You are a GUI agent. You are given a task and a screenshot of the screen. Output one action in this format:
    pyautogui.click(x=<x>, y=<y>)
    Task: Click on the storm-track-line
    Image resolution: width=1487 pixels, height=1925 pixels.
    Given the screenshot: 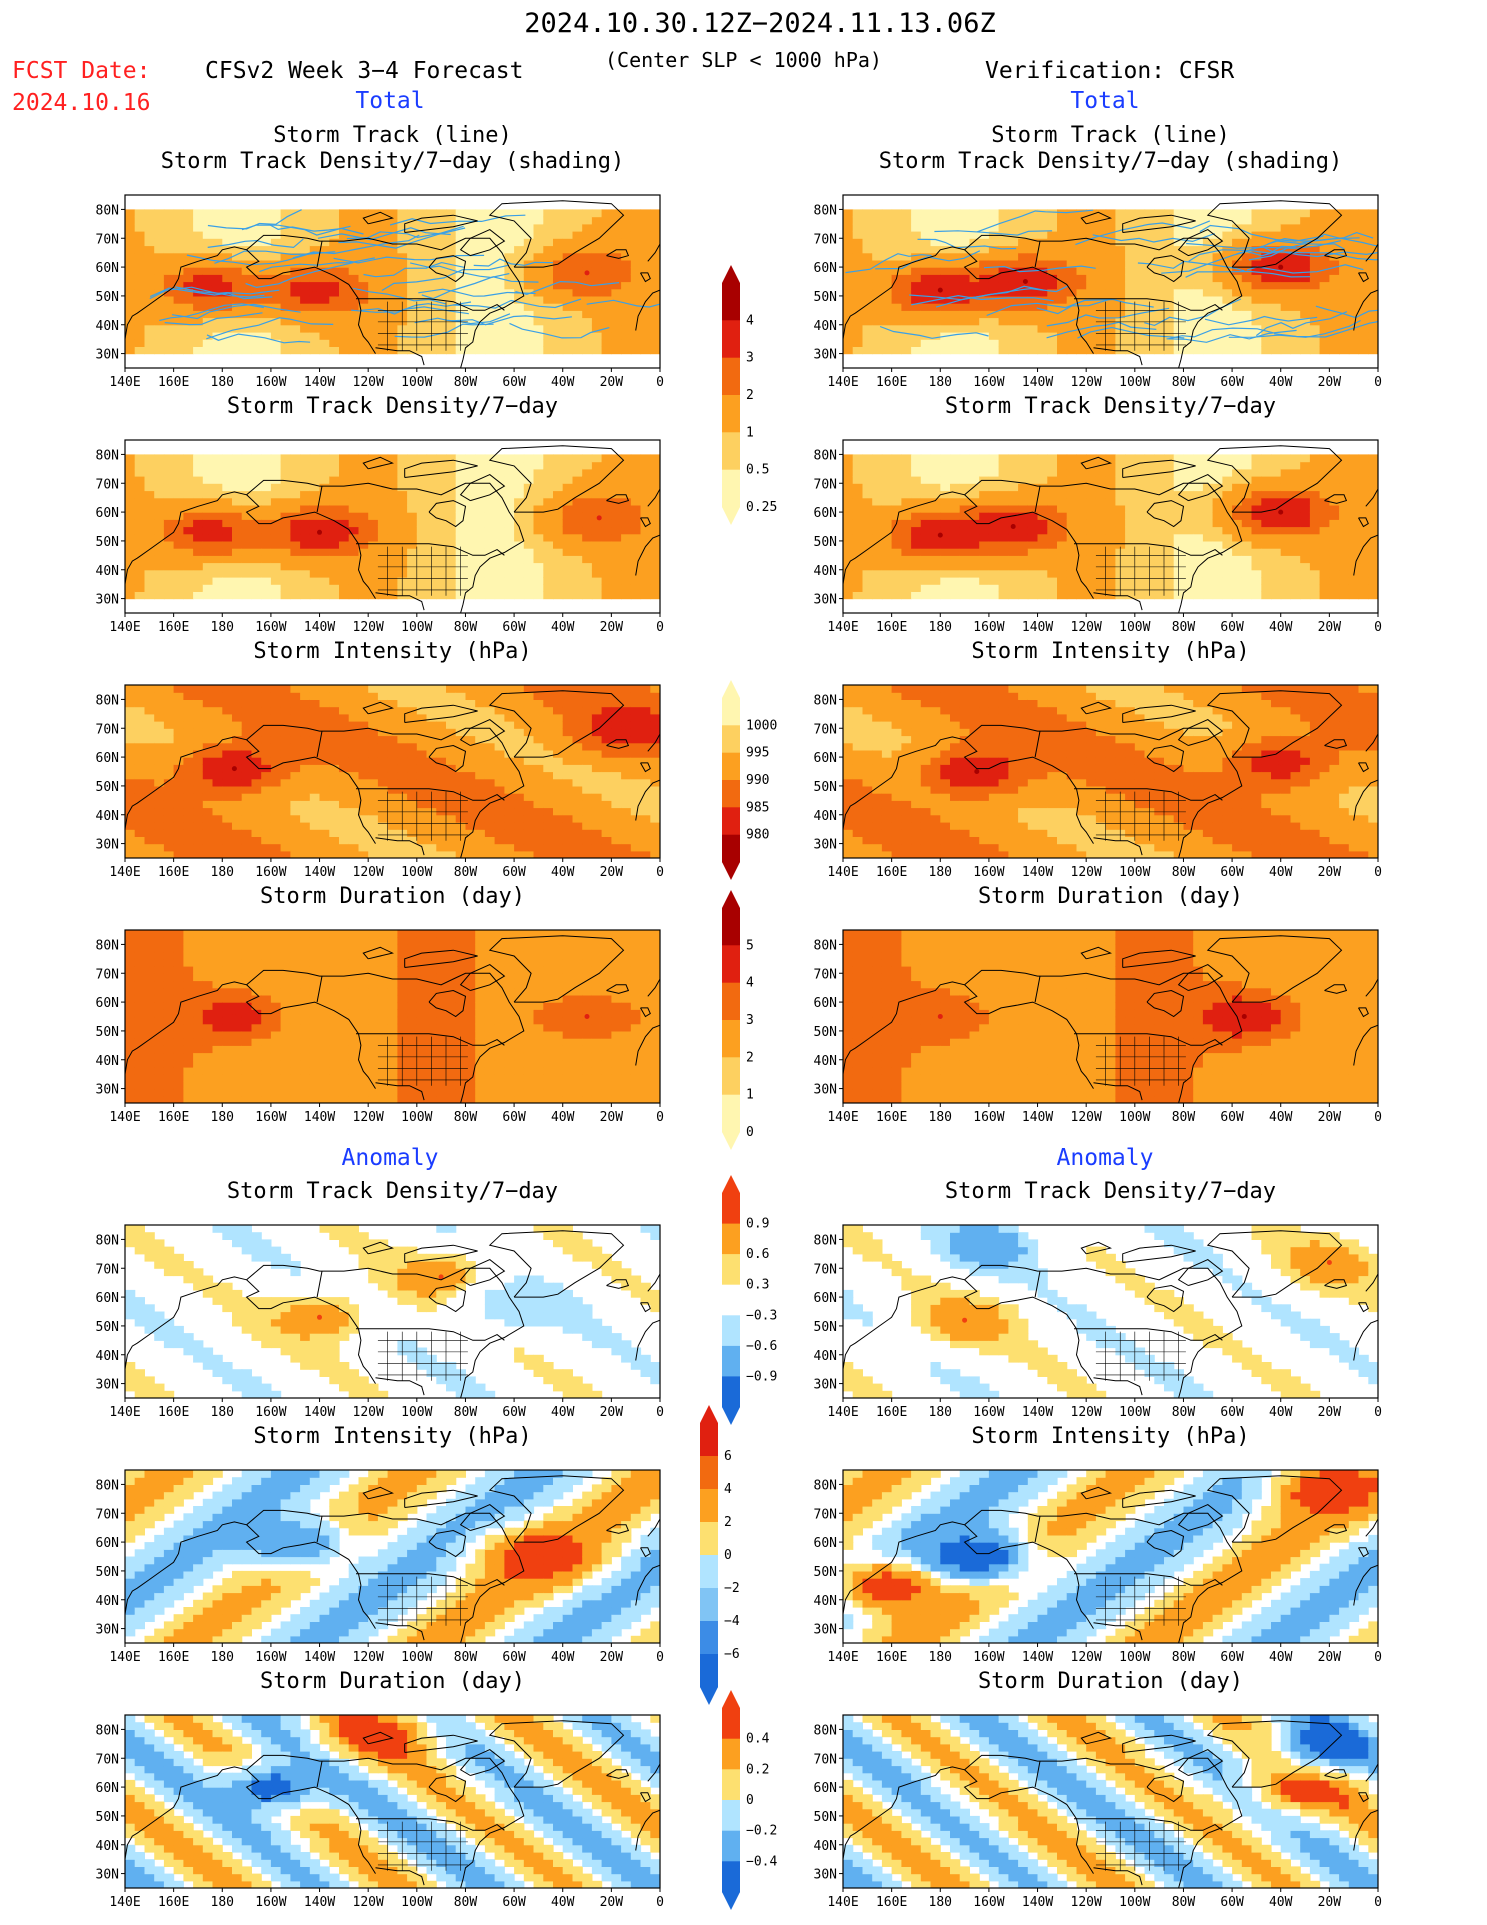 What is the action you would take?
    pyautogui.click(x=1101, y=330)
    